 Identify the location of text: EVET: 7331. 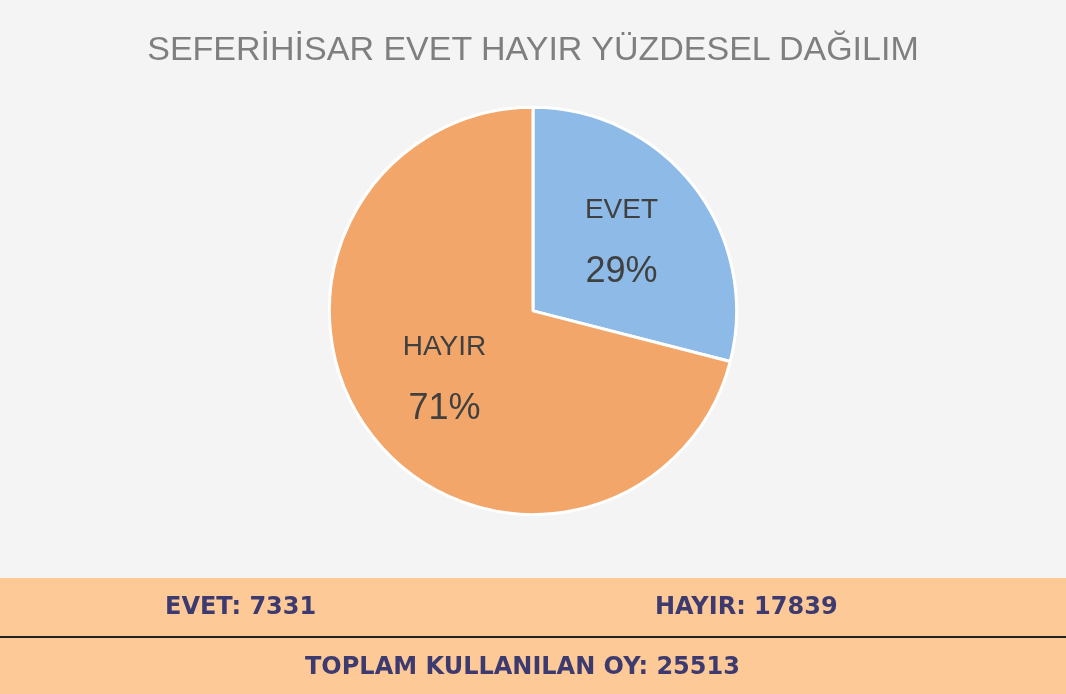
(241, 606).